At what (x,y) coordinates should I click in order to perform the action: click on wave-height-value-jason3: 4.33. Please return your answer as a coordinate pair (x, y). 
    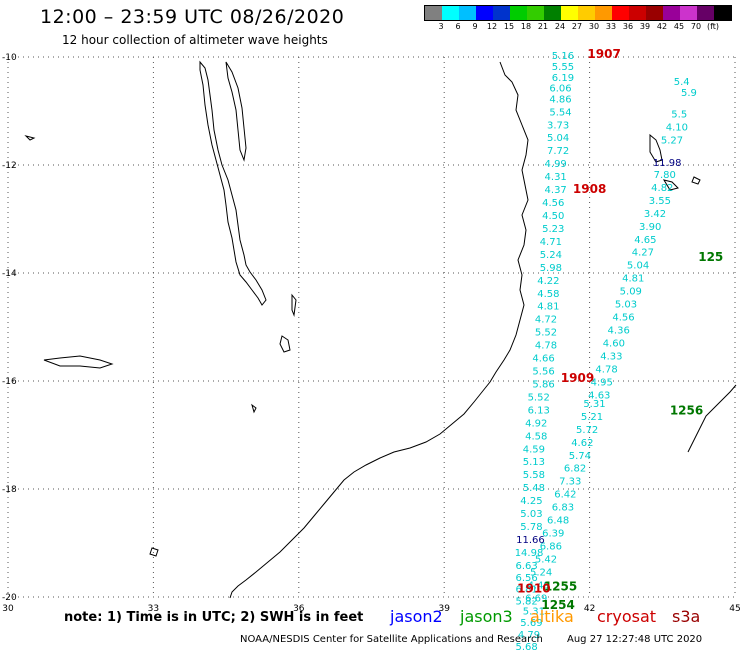
    Looking at the image, I should click on (611, 356).